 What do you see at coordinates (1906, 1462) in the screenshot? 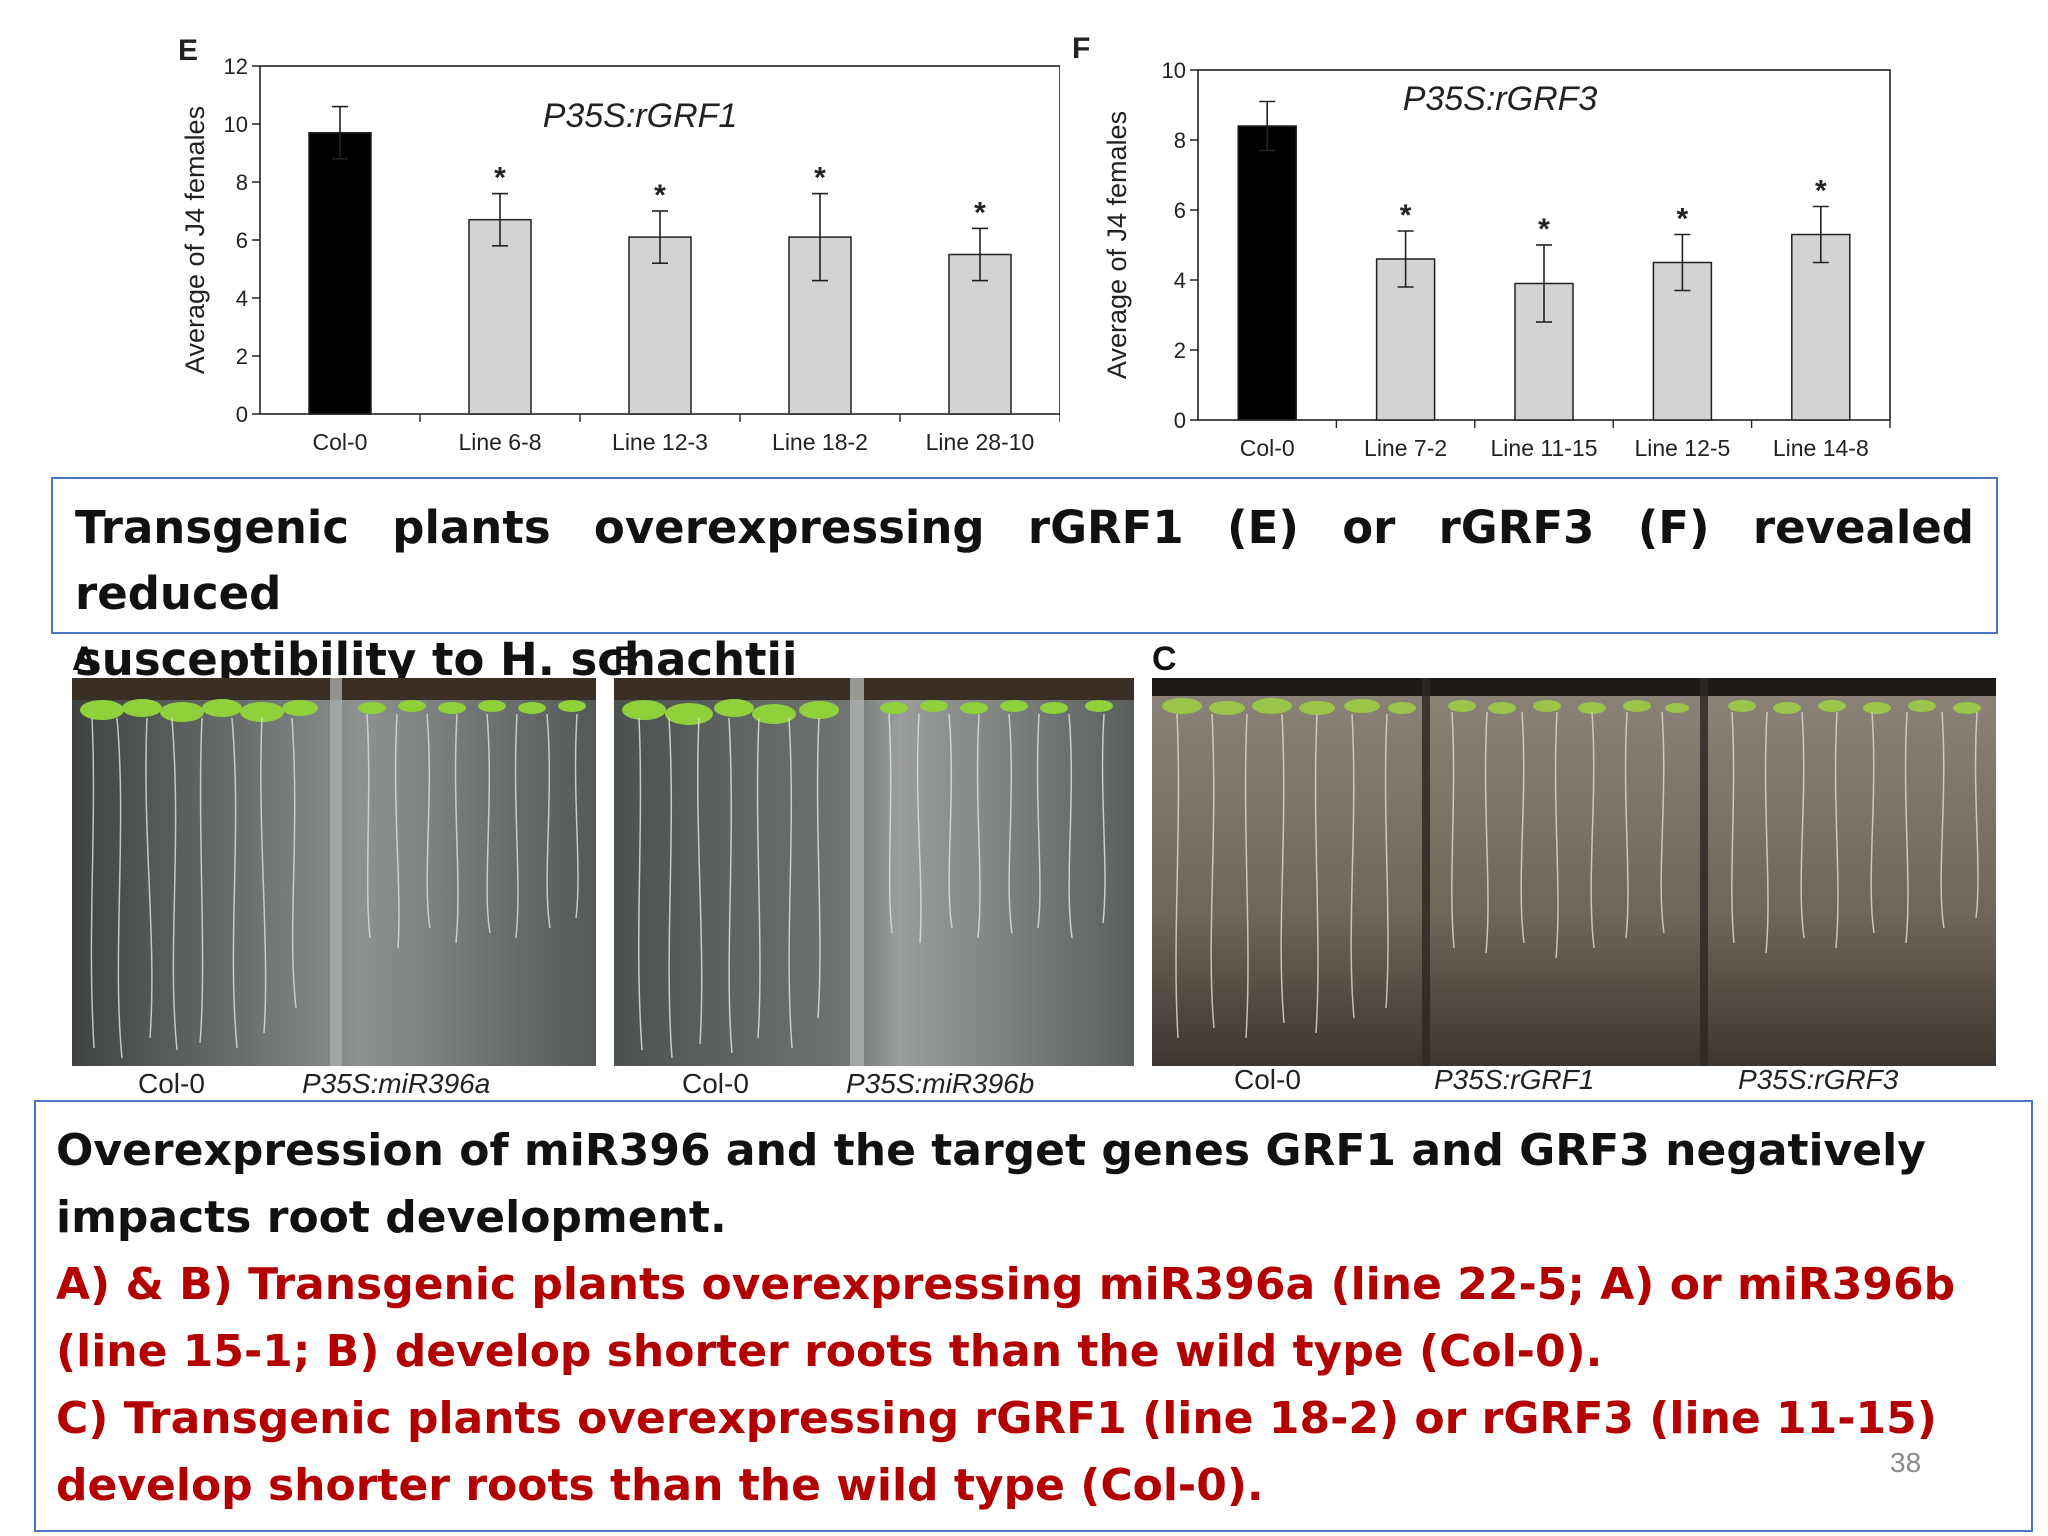
I see `page-number: 38` at bounding box center [1906, 1462].